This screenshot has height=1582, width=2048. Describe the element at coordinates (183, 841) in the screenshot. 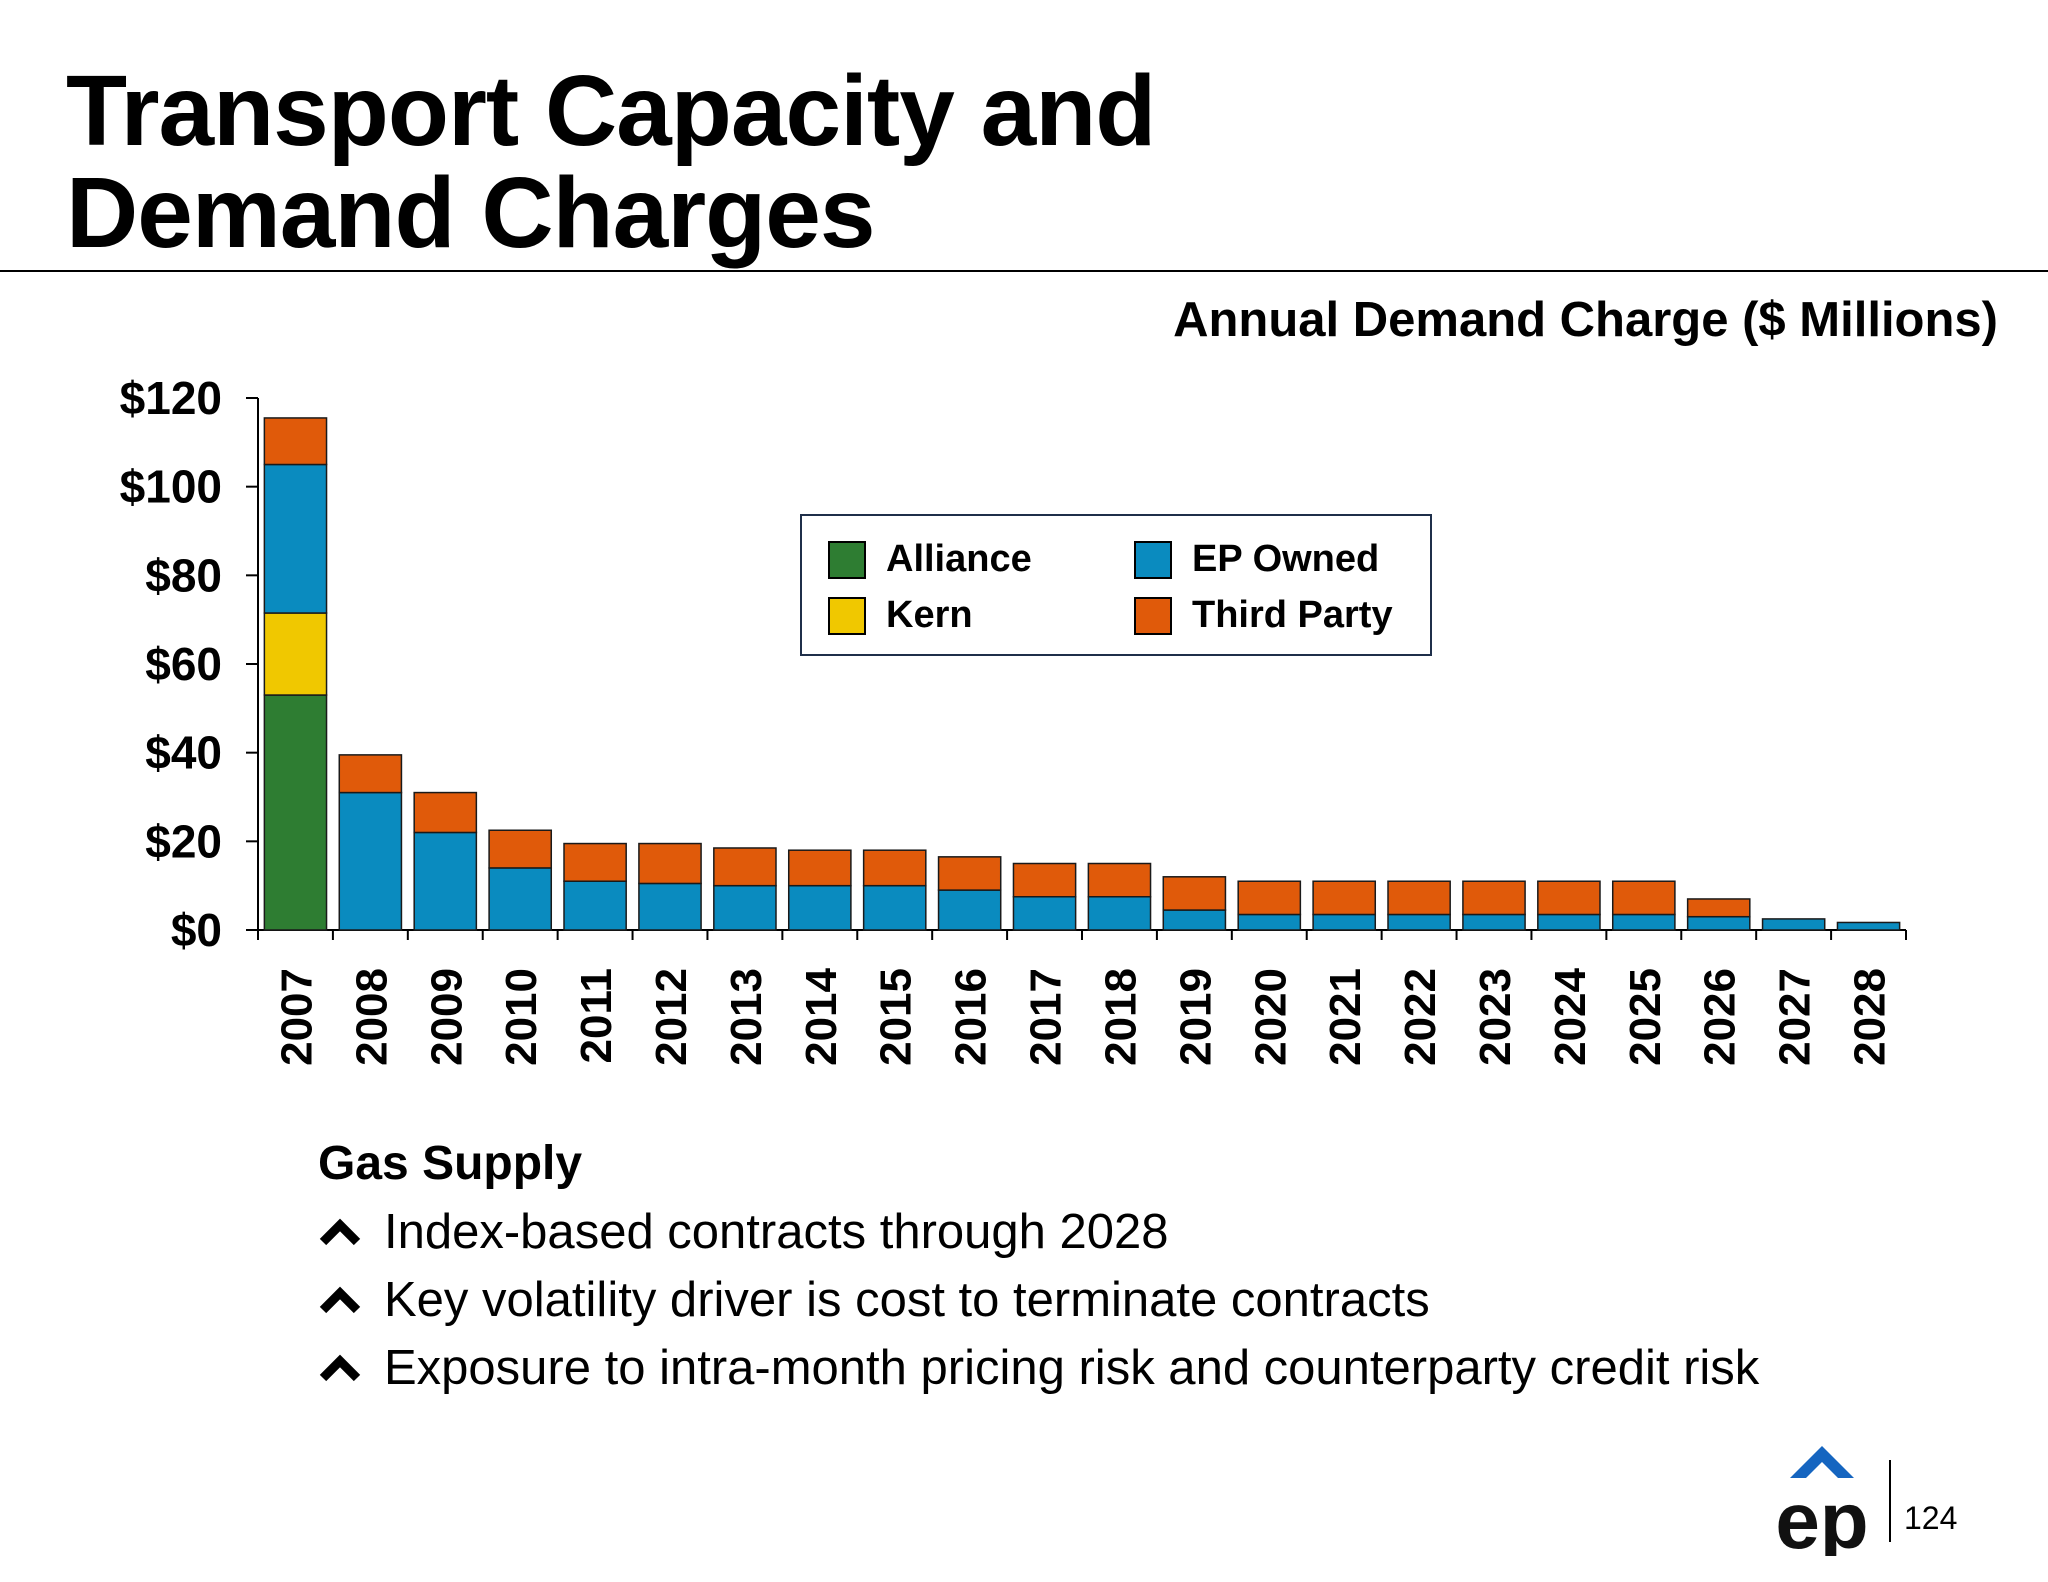

I see `y-tick-label: $20` at that location.